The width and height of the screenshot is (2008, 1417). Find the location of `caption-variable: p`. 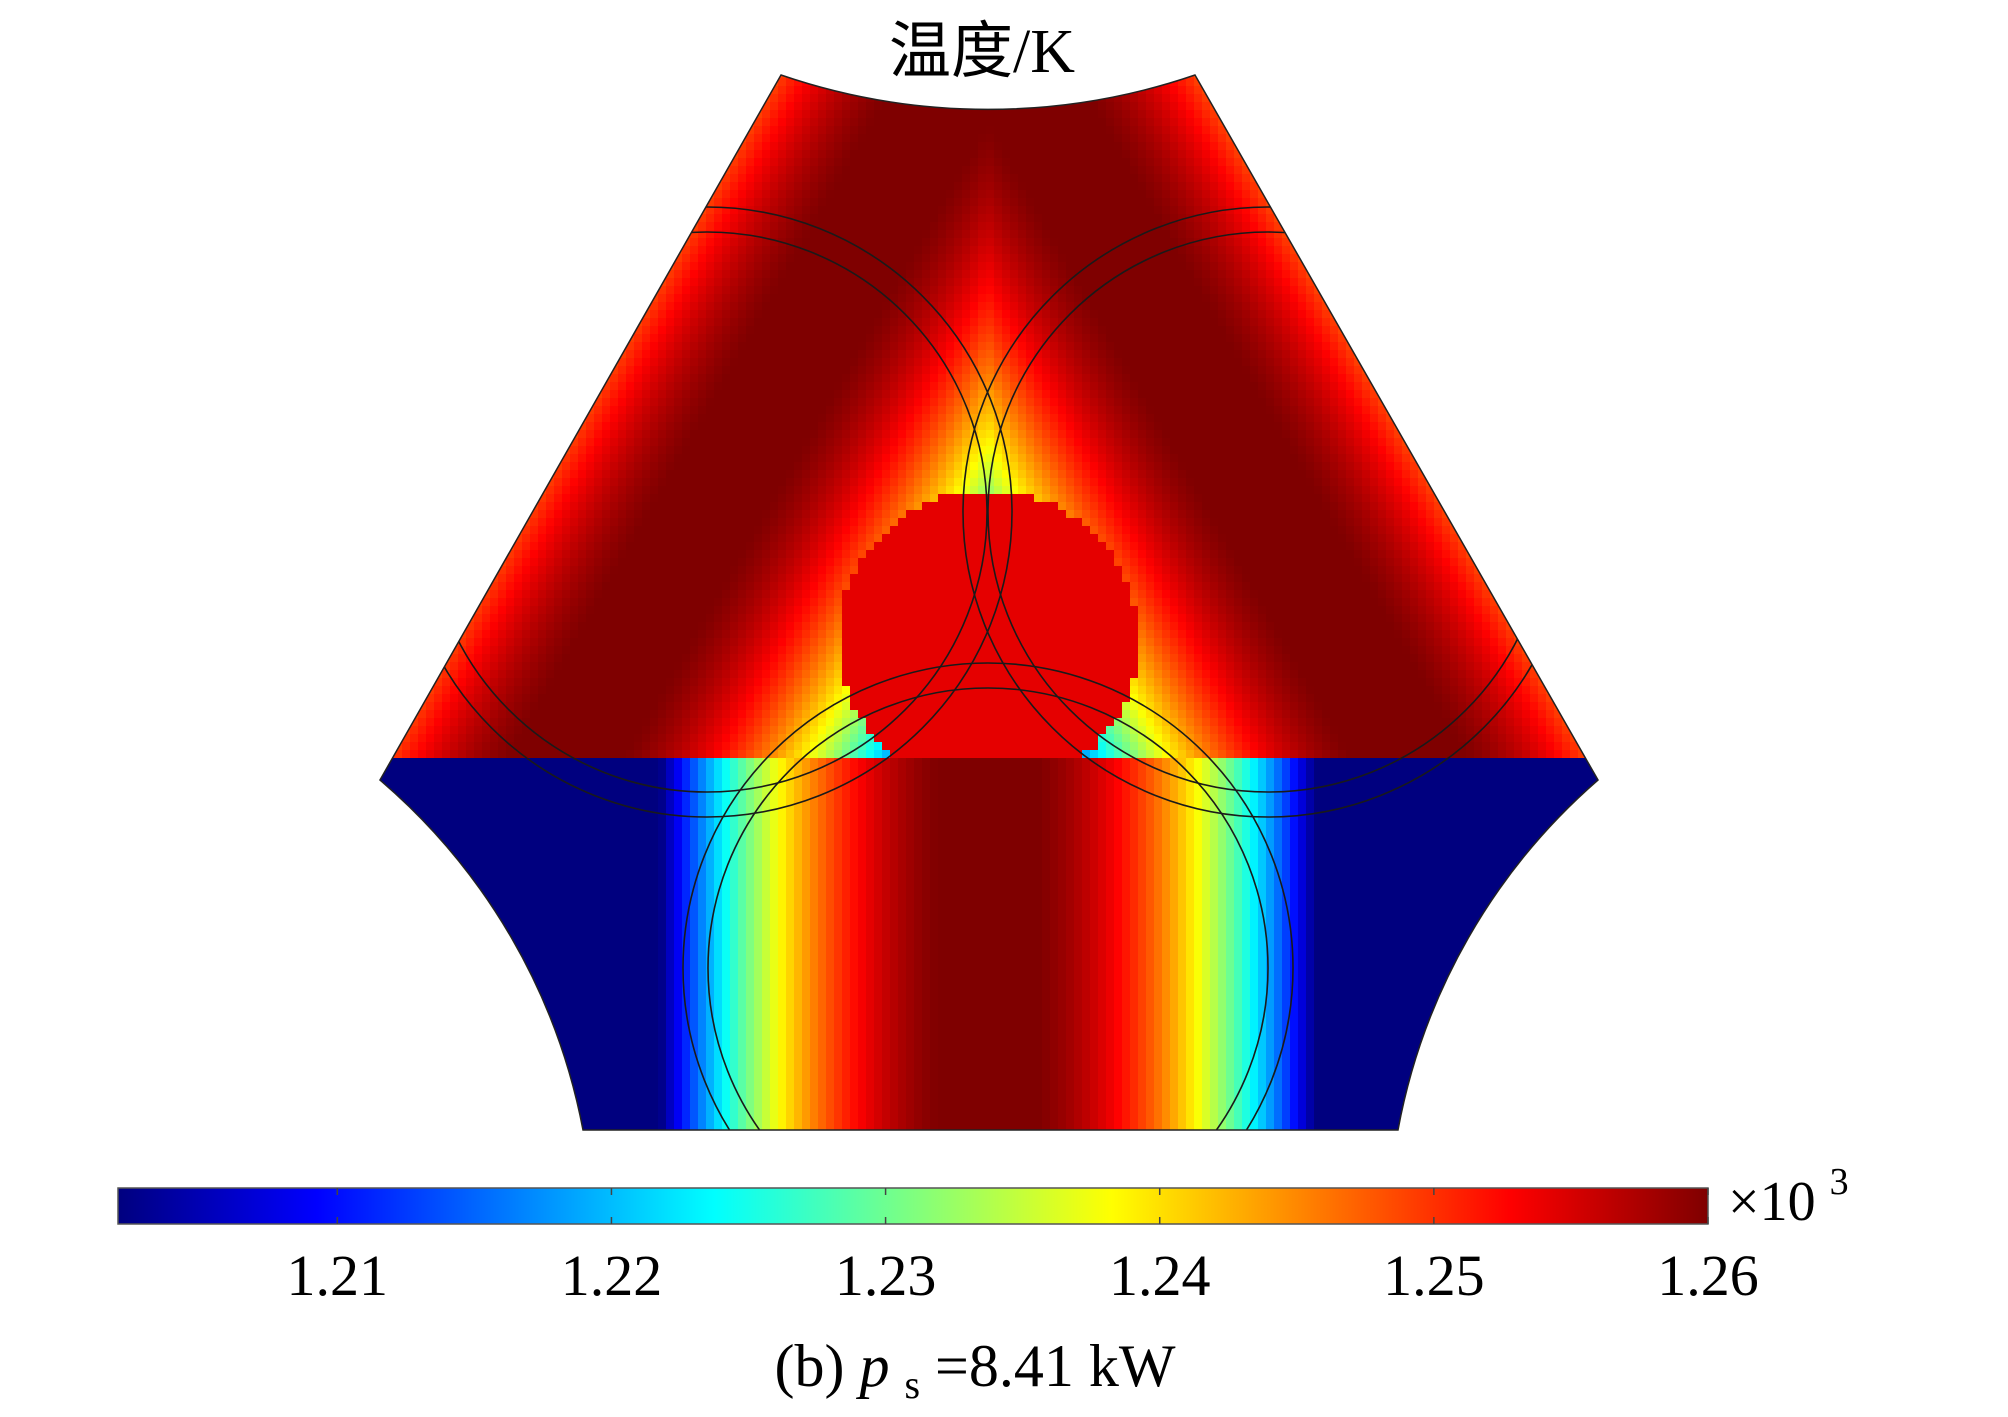

caption-variable: p is located at coordinates (872, 1366).